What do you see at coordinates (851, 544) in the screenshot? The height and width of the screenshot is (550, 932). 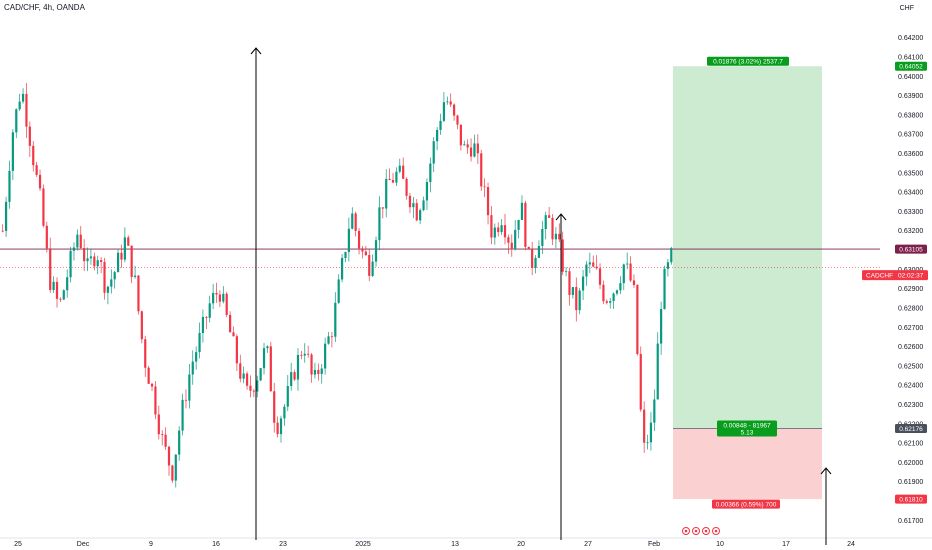 I see `x-tick-label: 24` at bounding box center [851, 544].